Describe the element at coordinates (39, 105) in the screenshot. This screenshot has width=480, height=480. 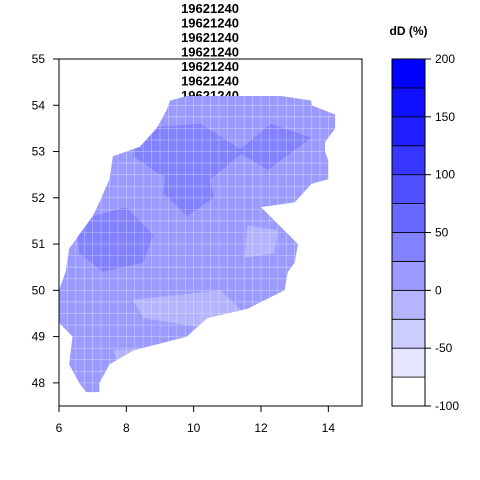
I see `y-tick-label: 54` at that location.